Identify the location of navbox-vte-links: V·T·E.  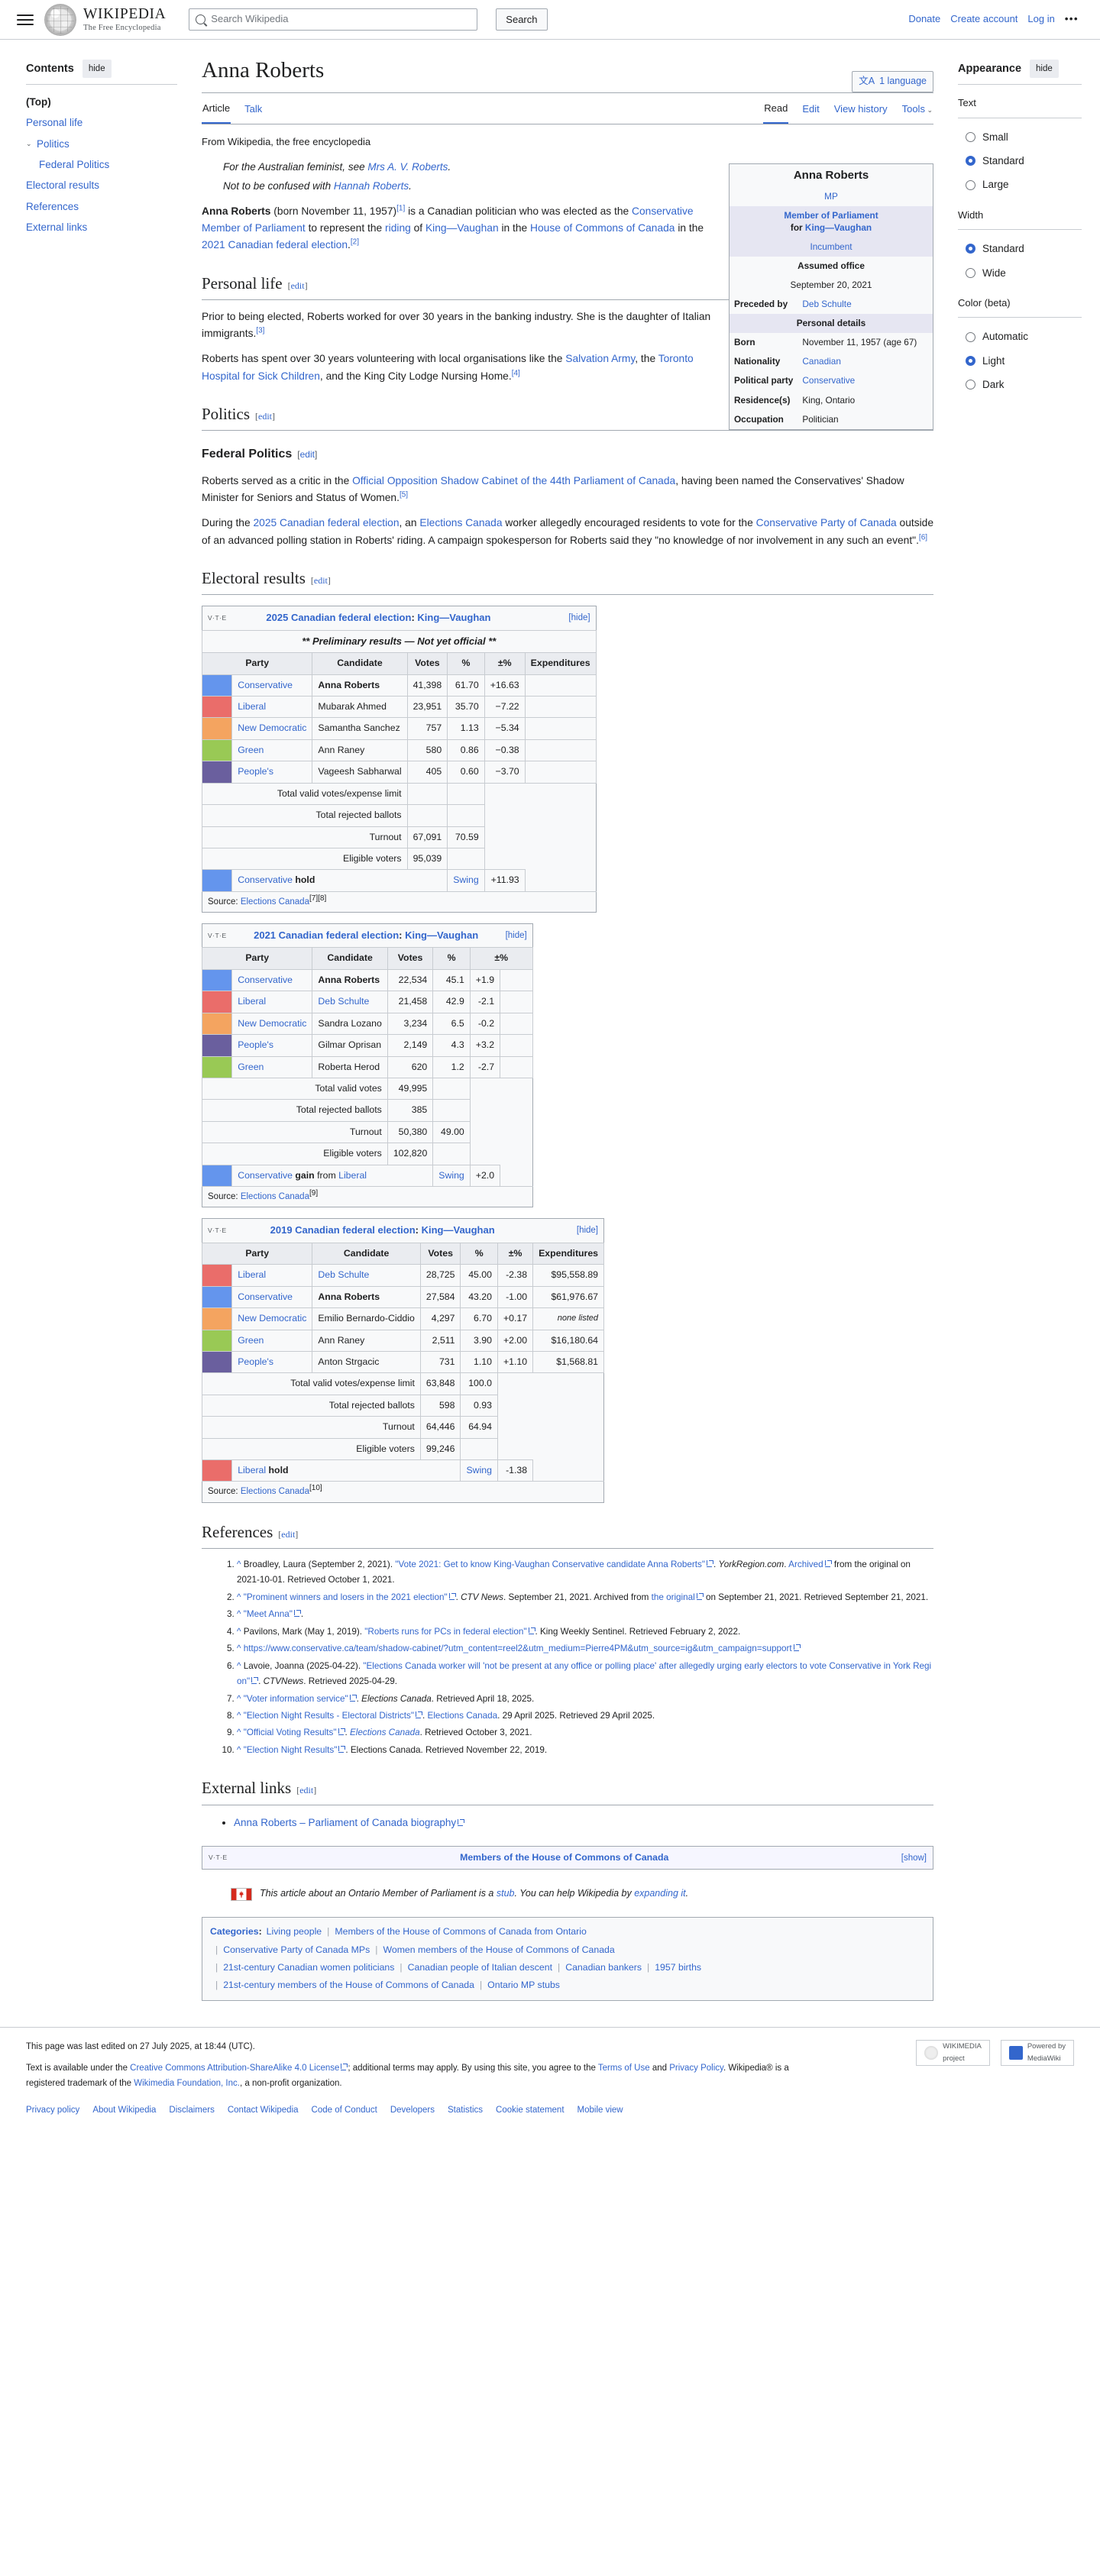
(218, 1857).